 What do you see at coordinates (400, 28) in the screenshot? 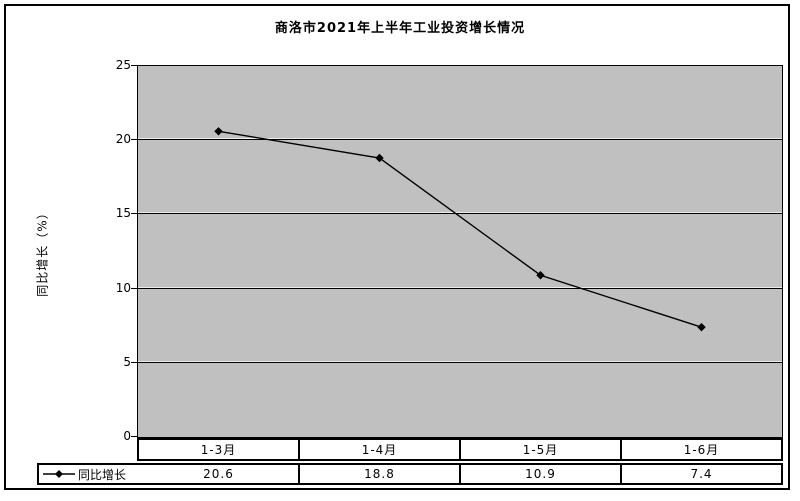
I see `chart-title: 商洛市2021年上半年工业投资增长情况` at bounding box center [400, 28].